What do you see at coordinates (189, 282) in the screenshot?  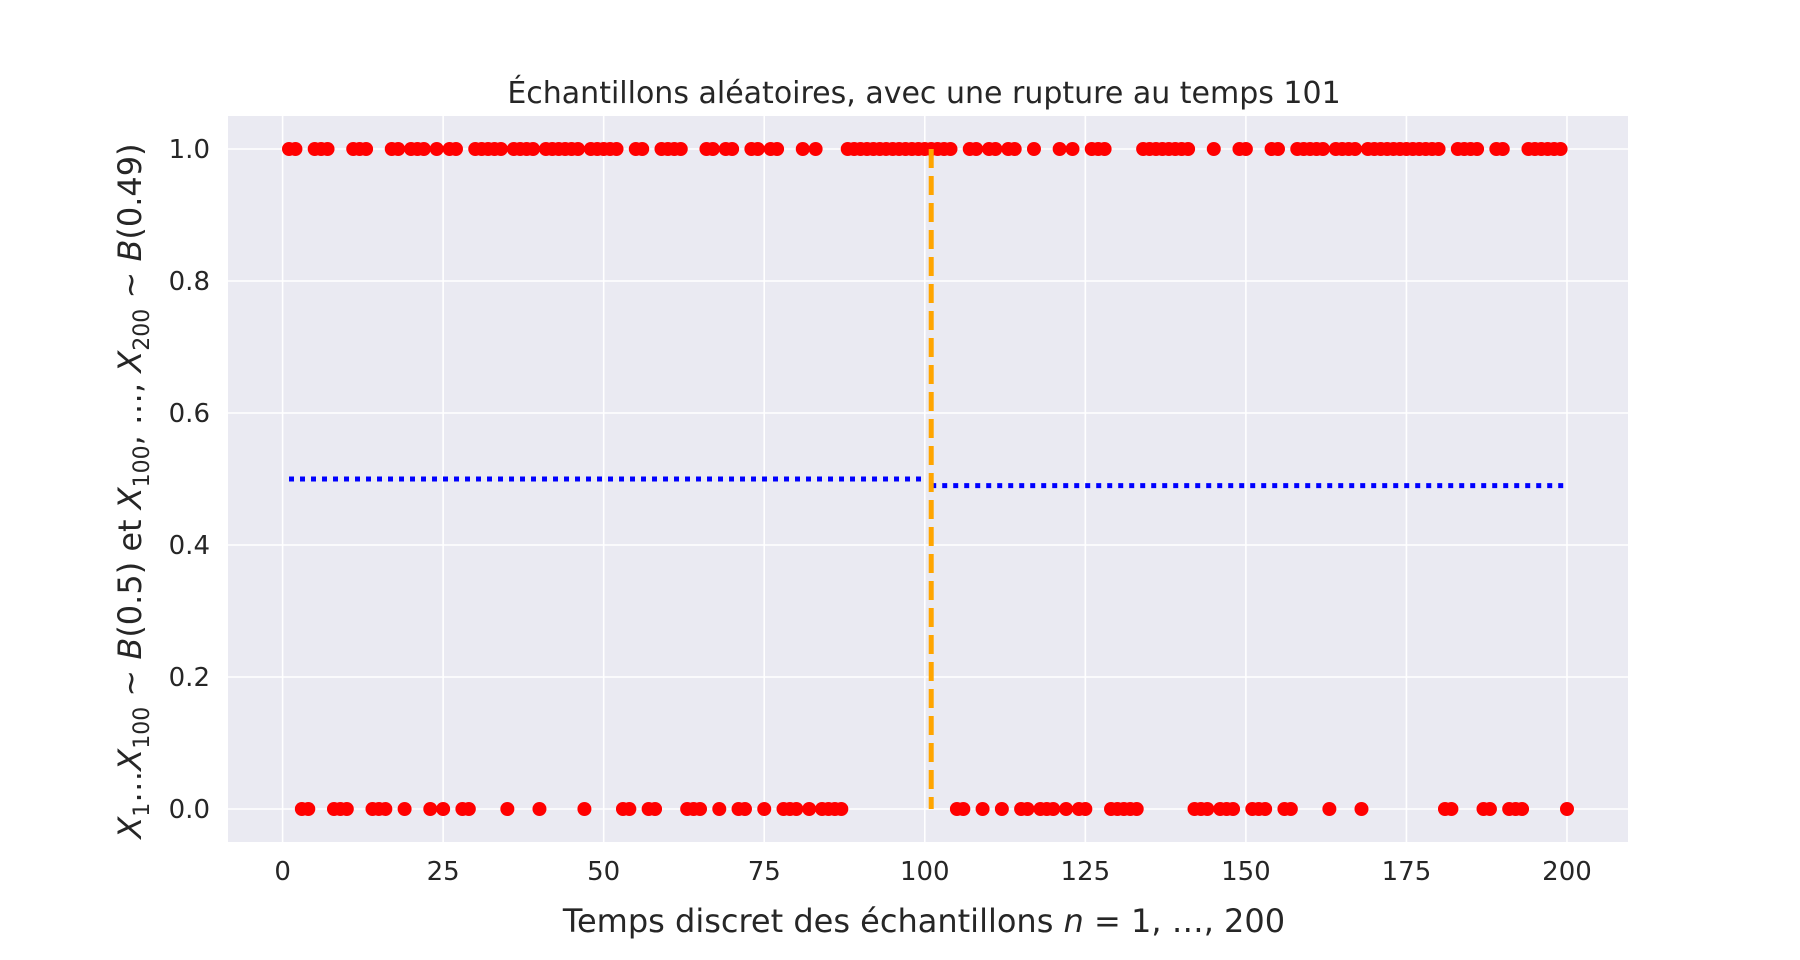 I see `y-tick-label: 0.8` at bounding box center [189, 282].